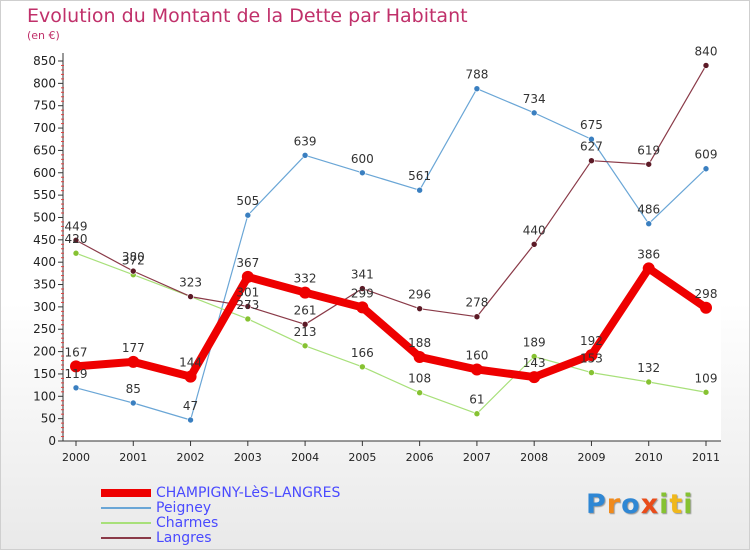 Image resolution: width=750 pixels, height=551 pixels. I want to click on logo-letter: t, so click(676, 504).